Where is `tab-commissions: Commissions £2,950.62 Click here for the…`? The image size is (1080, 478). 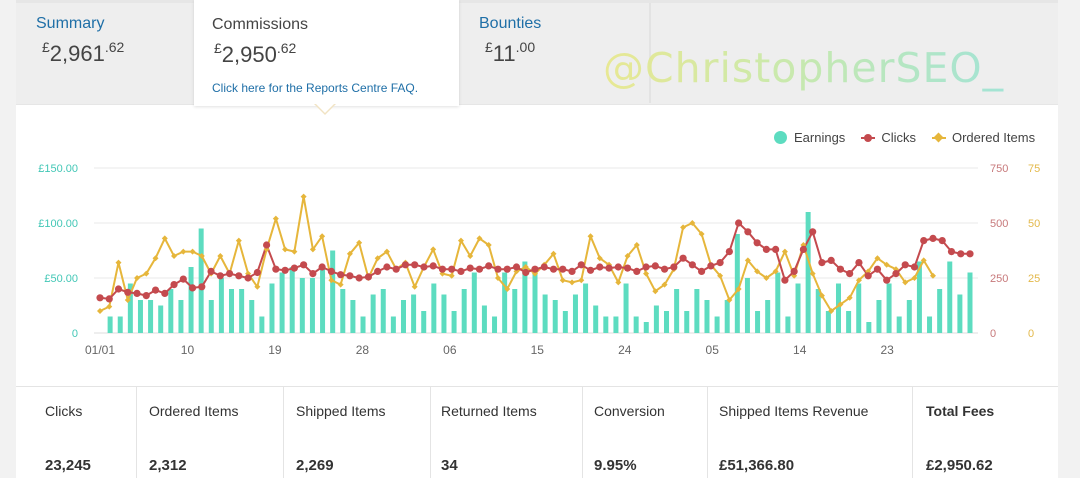
tab-commissions: Commissions £2,950.62 Click here for the… is located at coordinates (326, 53).